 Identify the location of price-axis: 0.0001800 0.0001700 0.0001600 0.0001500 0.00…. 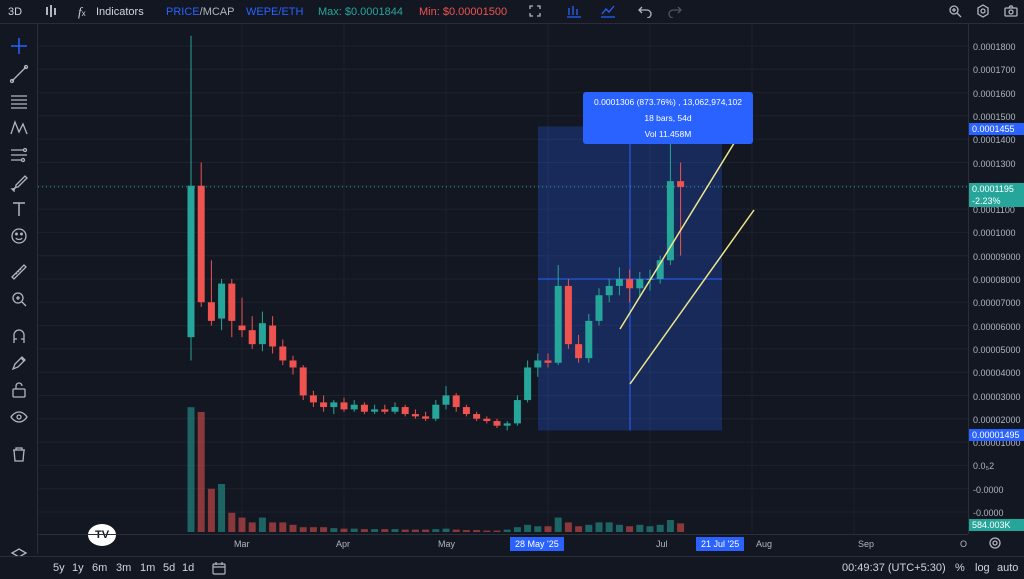
(996, 279).